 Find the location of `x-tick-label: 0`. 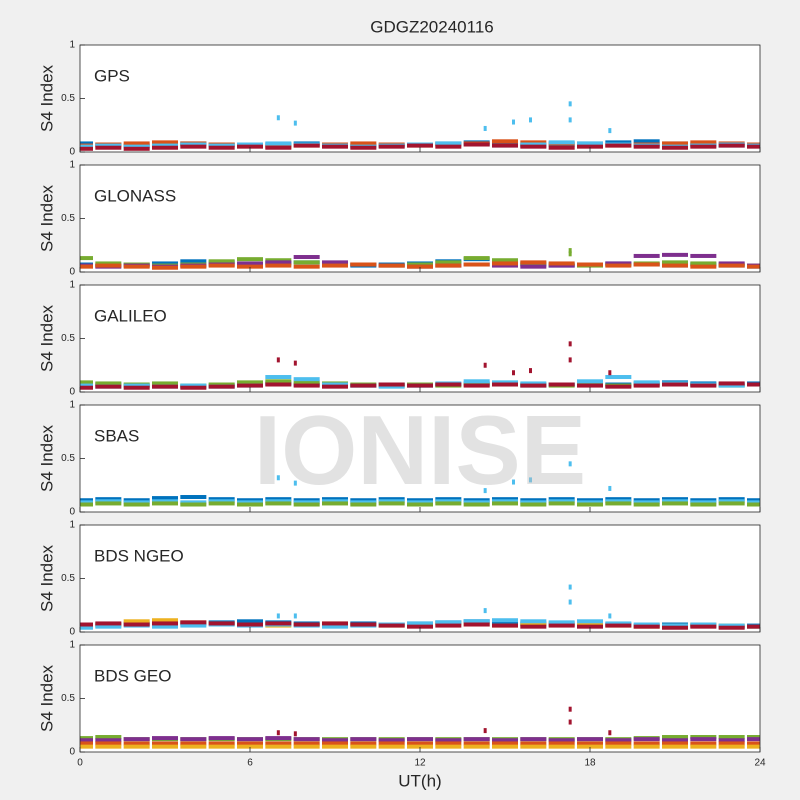

x-tick-label: 0 is located at coordinates (80, 763).